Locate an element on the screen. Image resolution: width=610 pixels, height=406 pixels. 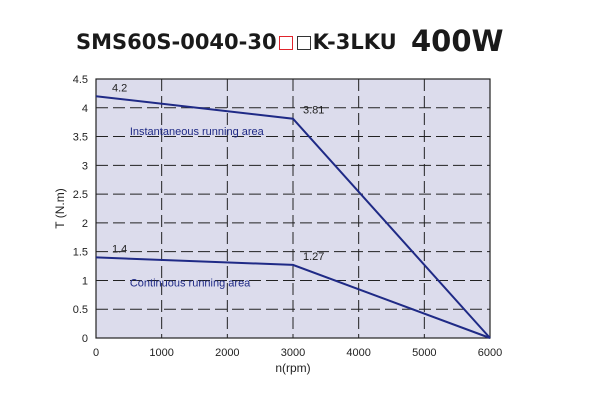
y-tick-label: 1.5 is located at coordinates (80, 253).